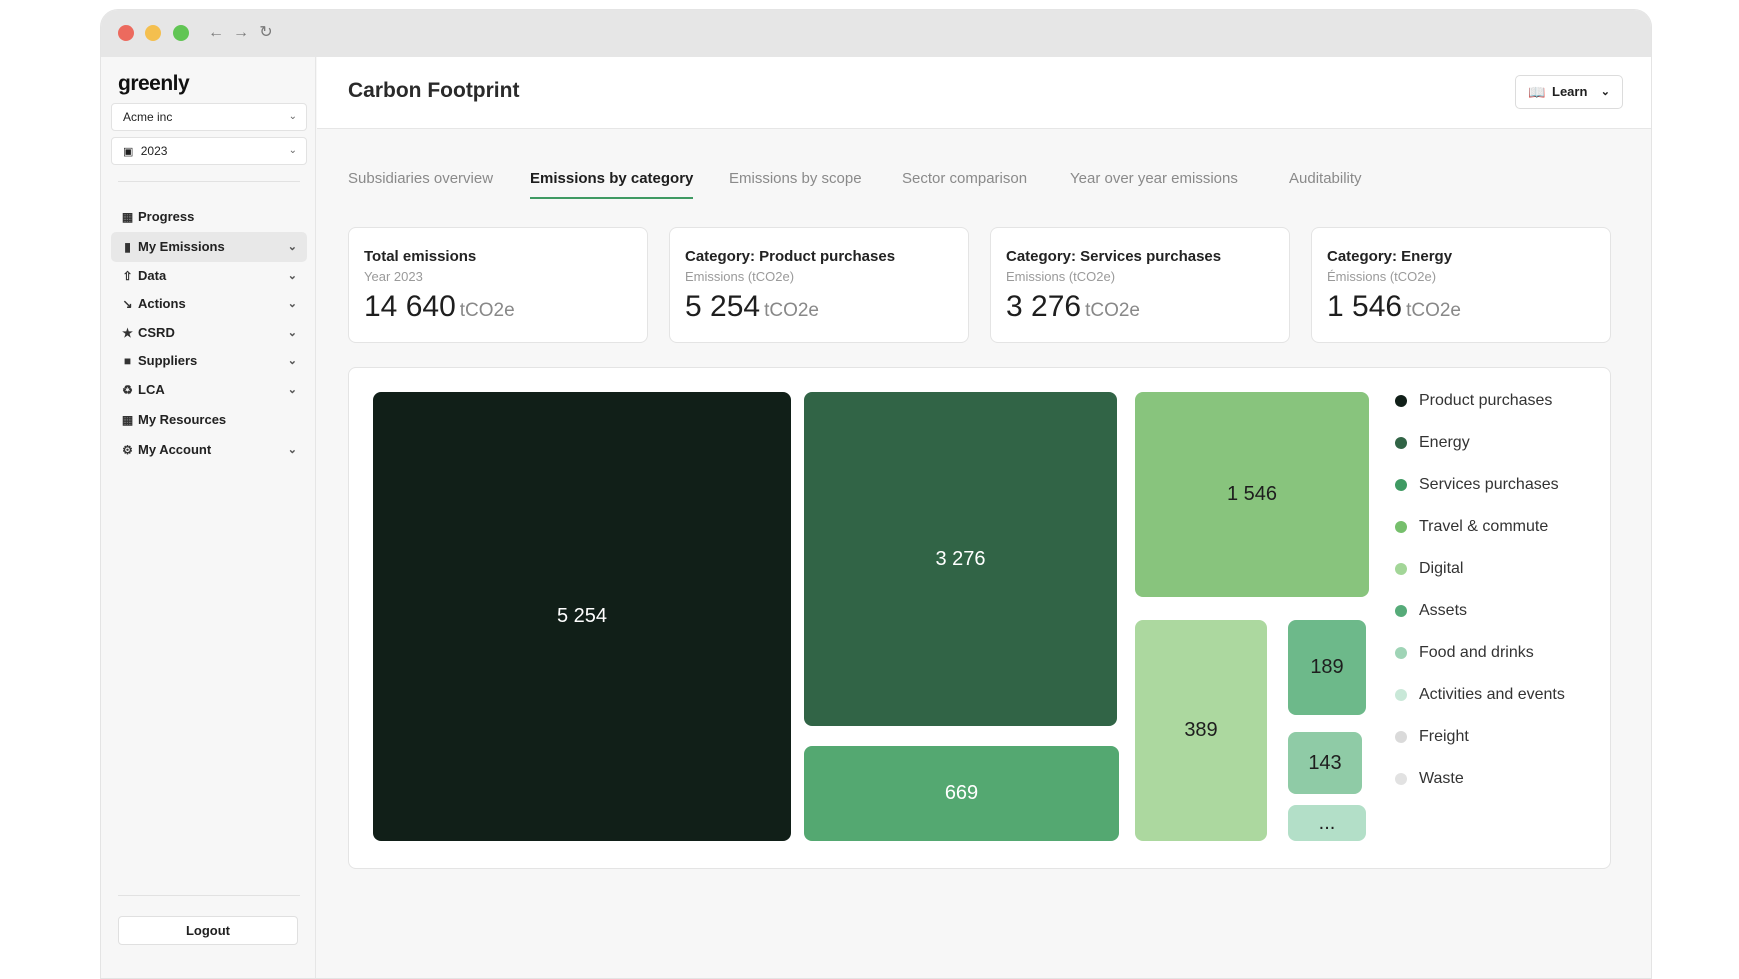  I want to click on tab-emissions-by-scope: Emissions by scope, so click(795, 178).